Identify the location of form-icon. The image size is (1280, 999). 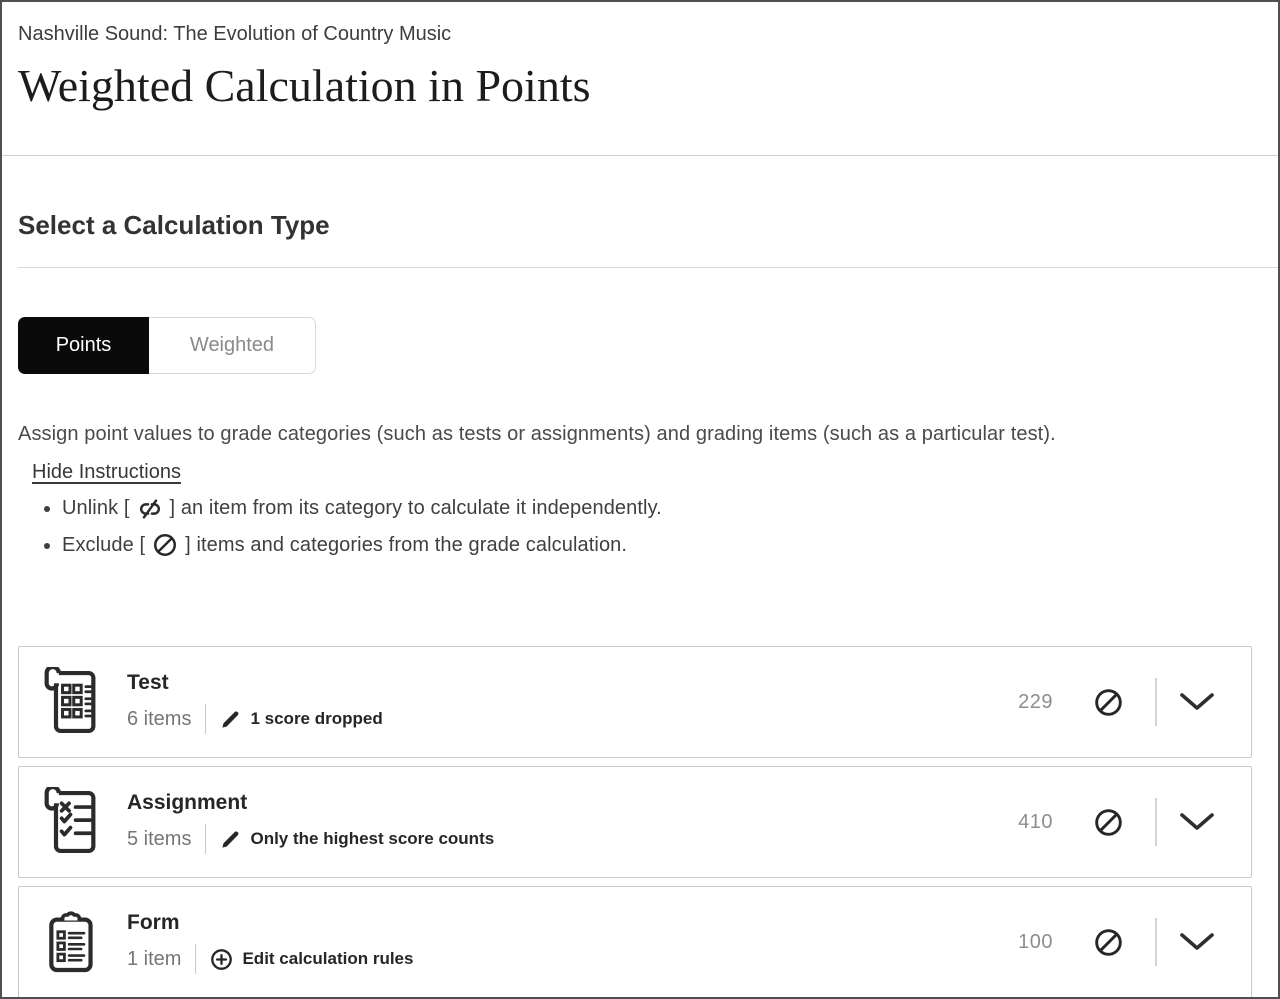
(71, 942).